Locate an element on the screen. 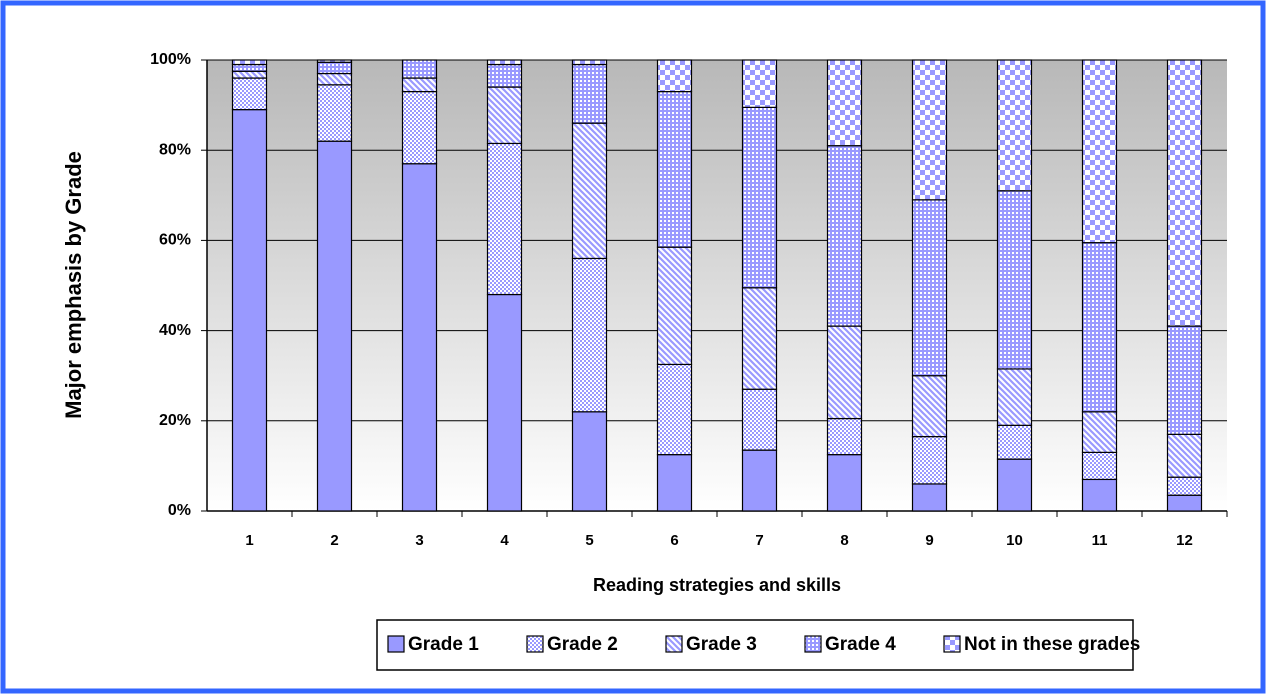 The width and height of the screenshot is (1266, 694). y-tick-label: 0% is located at coordinates (179, 510).